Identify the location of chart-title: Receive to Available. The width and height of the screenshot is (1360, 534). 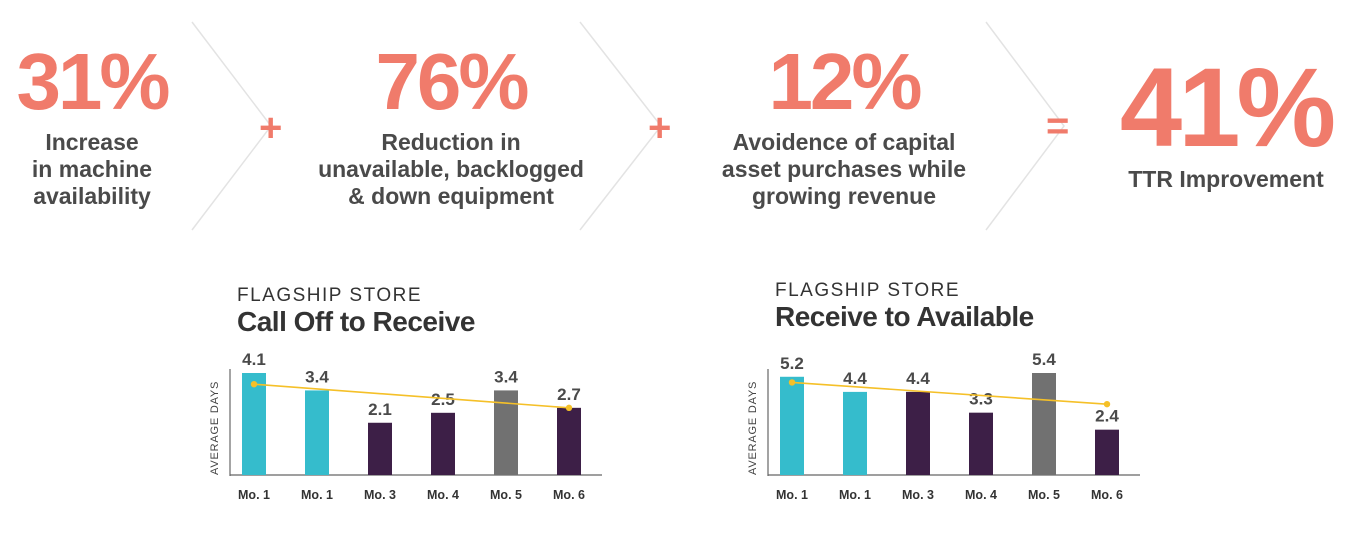
(904, 316).